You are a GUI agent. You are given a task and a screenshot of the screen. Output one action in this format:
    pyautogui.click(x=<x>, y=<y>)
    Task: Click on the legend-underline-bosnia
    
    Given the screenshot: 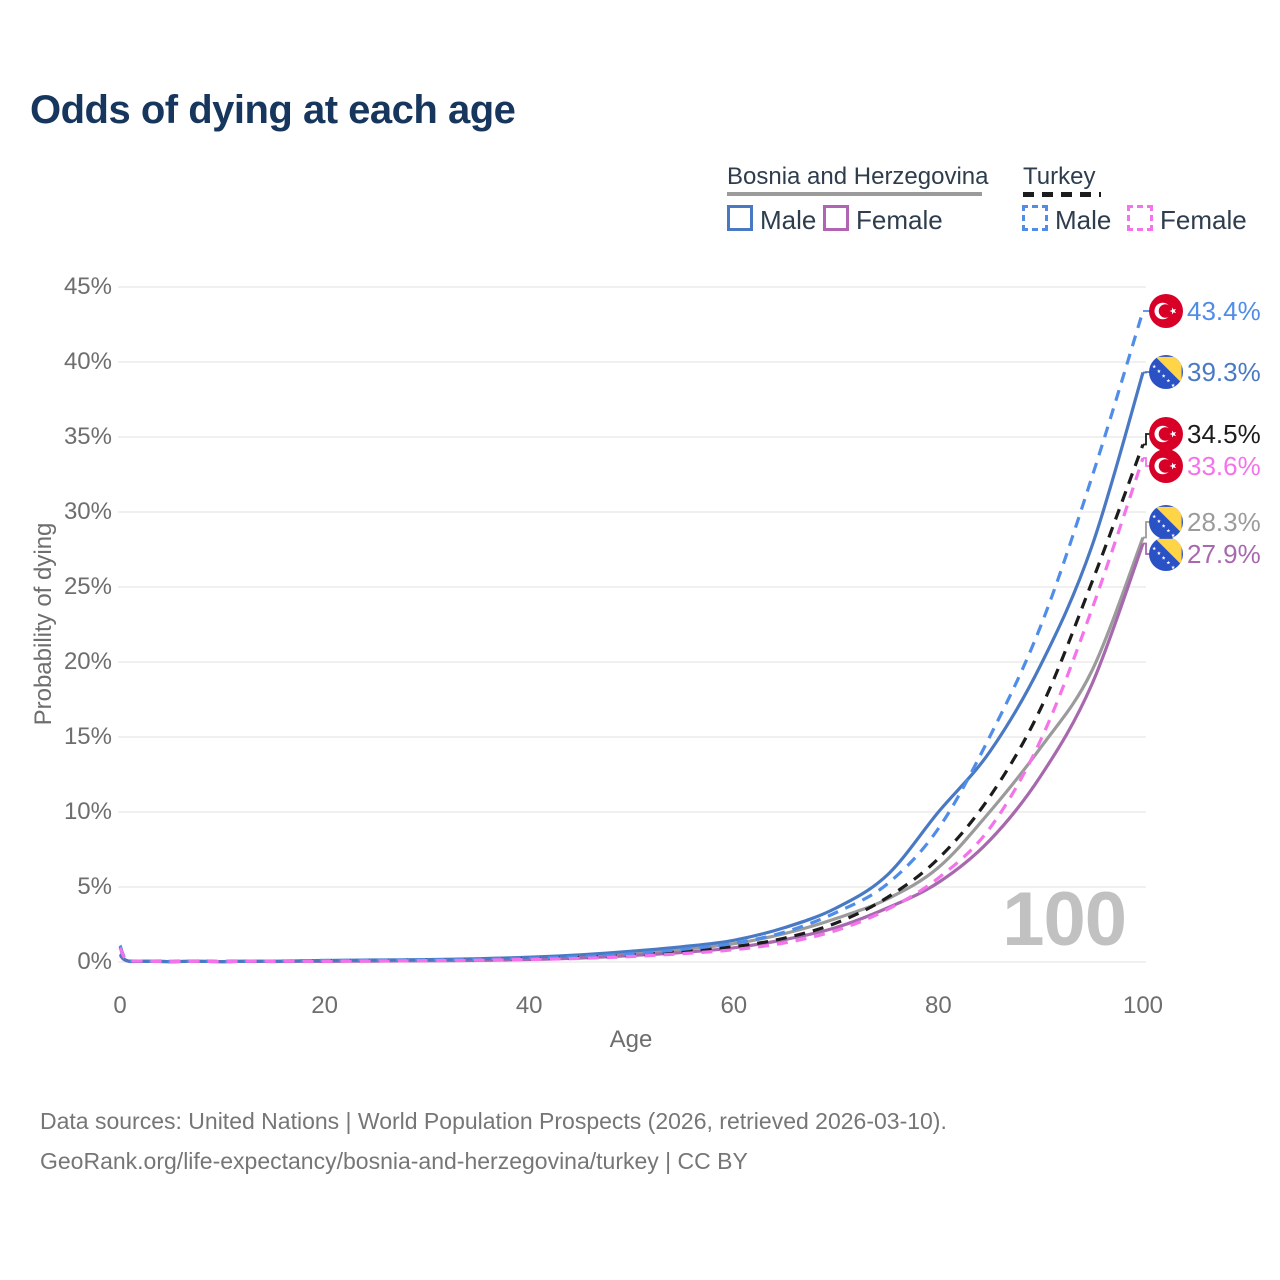 What is the action you would take?
    pyautogui.click(x=854, y=194)
    